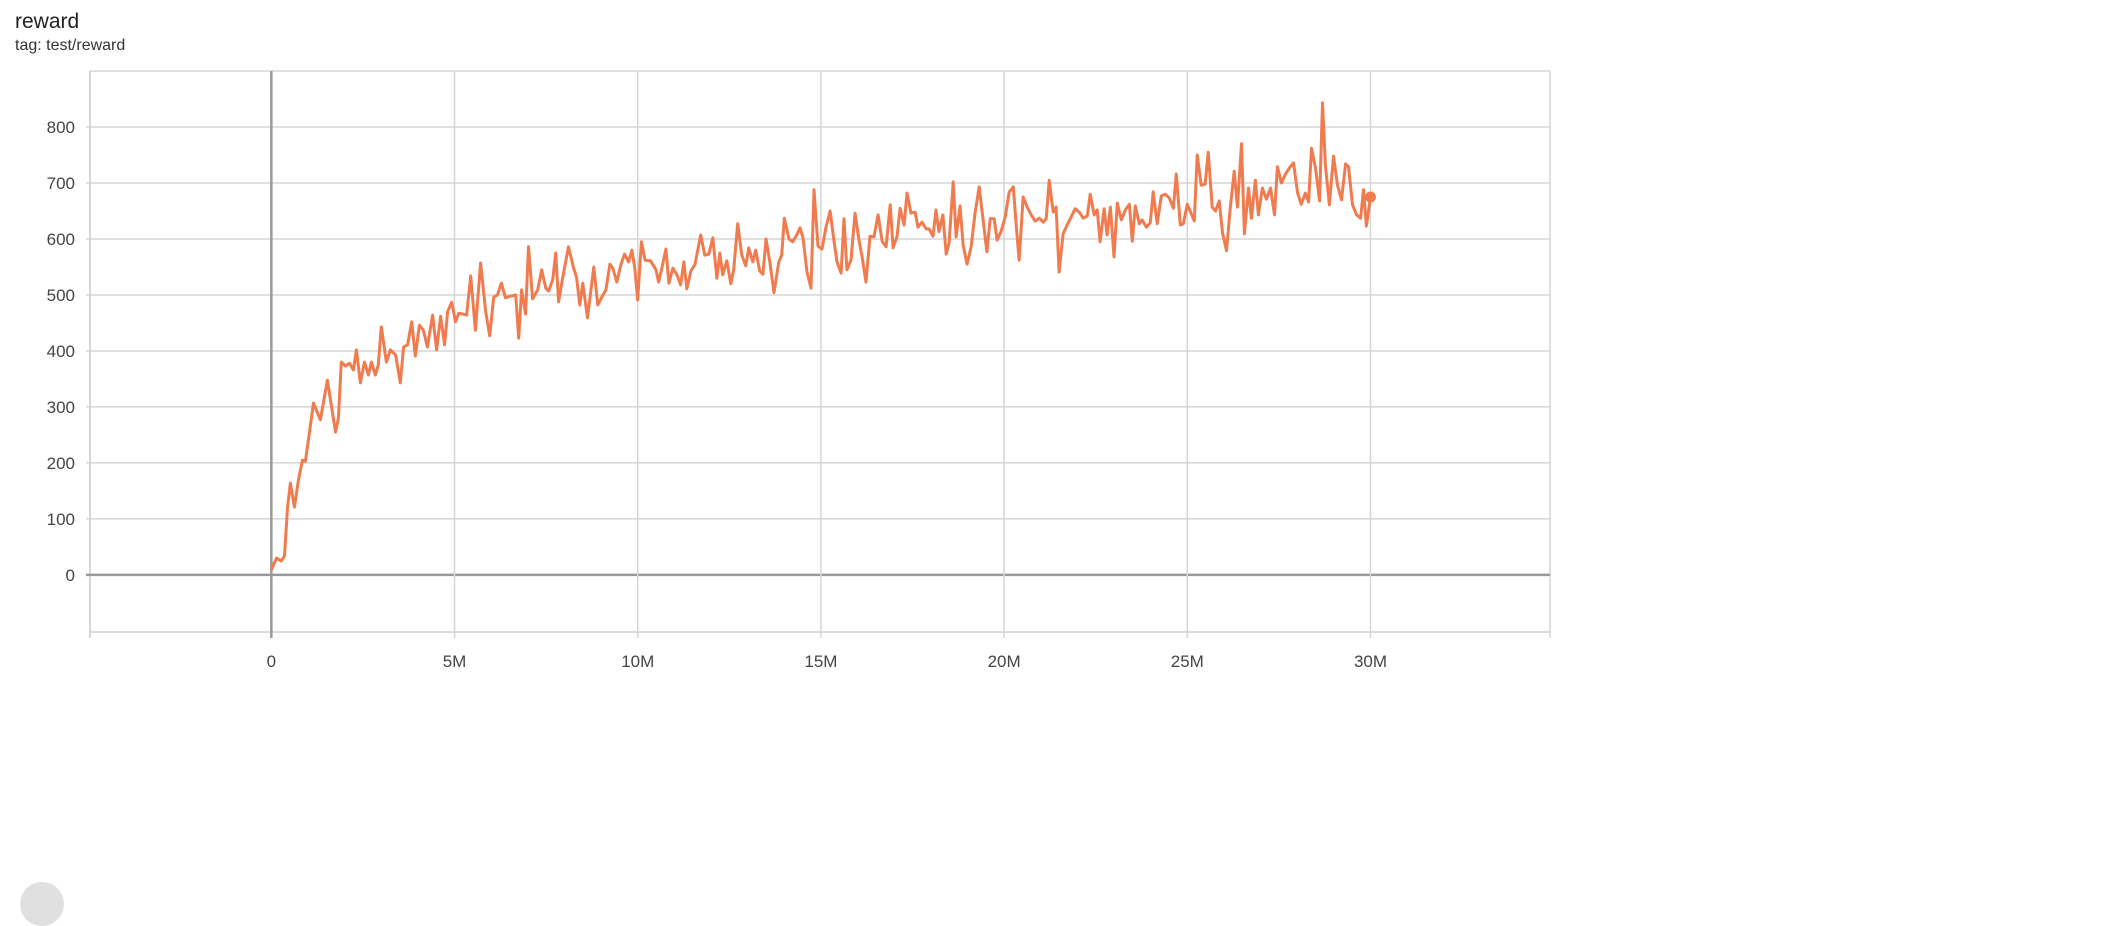 The width and height of the screenshot is (2108, 926). I want to click on y-tick-label: 300, so click(61, 407).